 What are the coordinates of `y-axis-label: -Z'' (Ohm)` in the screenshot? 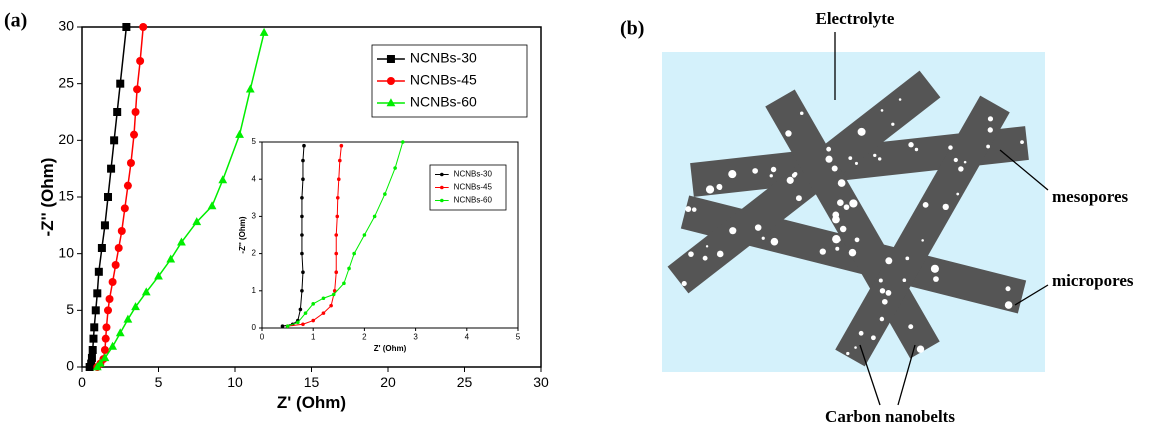 It's located at (242, 234).